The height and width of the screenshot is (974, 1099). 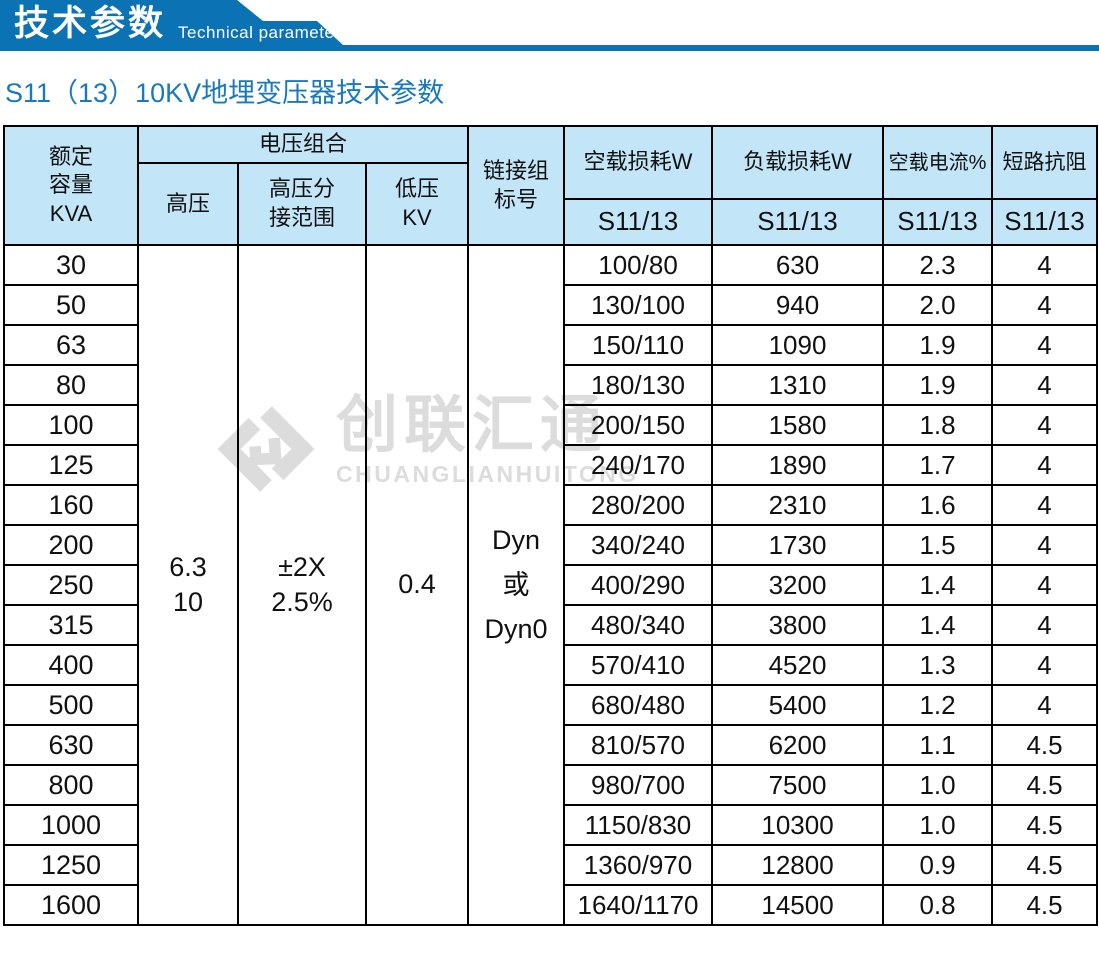 I want to click on header-row-2: 高压 高压分 接范围 低压 KV, so click(x=550, y=204).